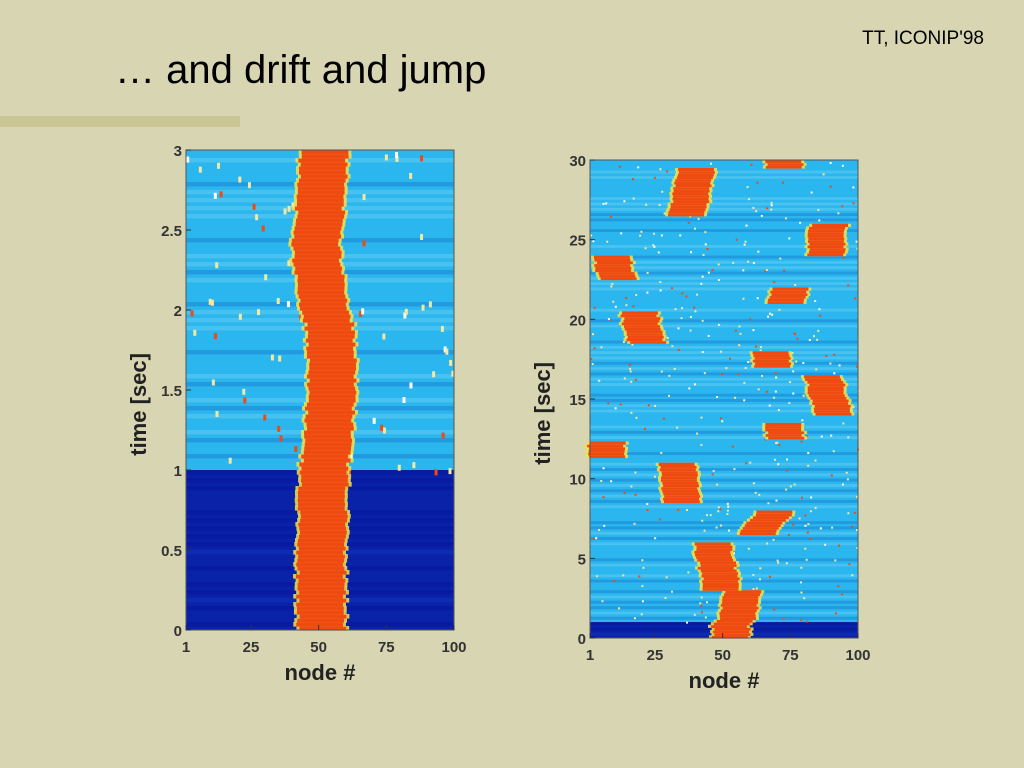  I want to click on y-axis-label: time [sec], so click(542, 413).